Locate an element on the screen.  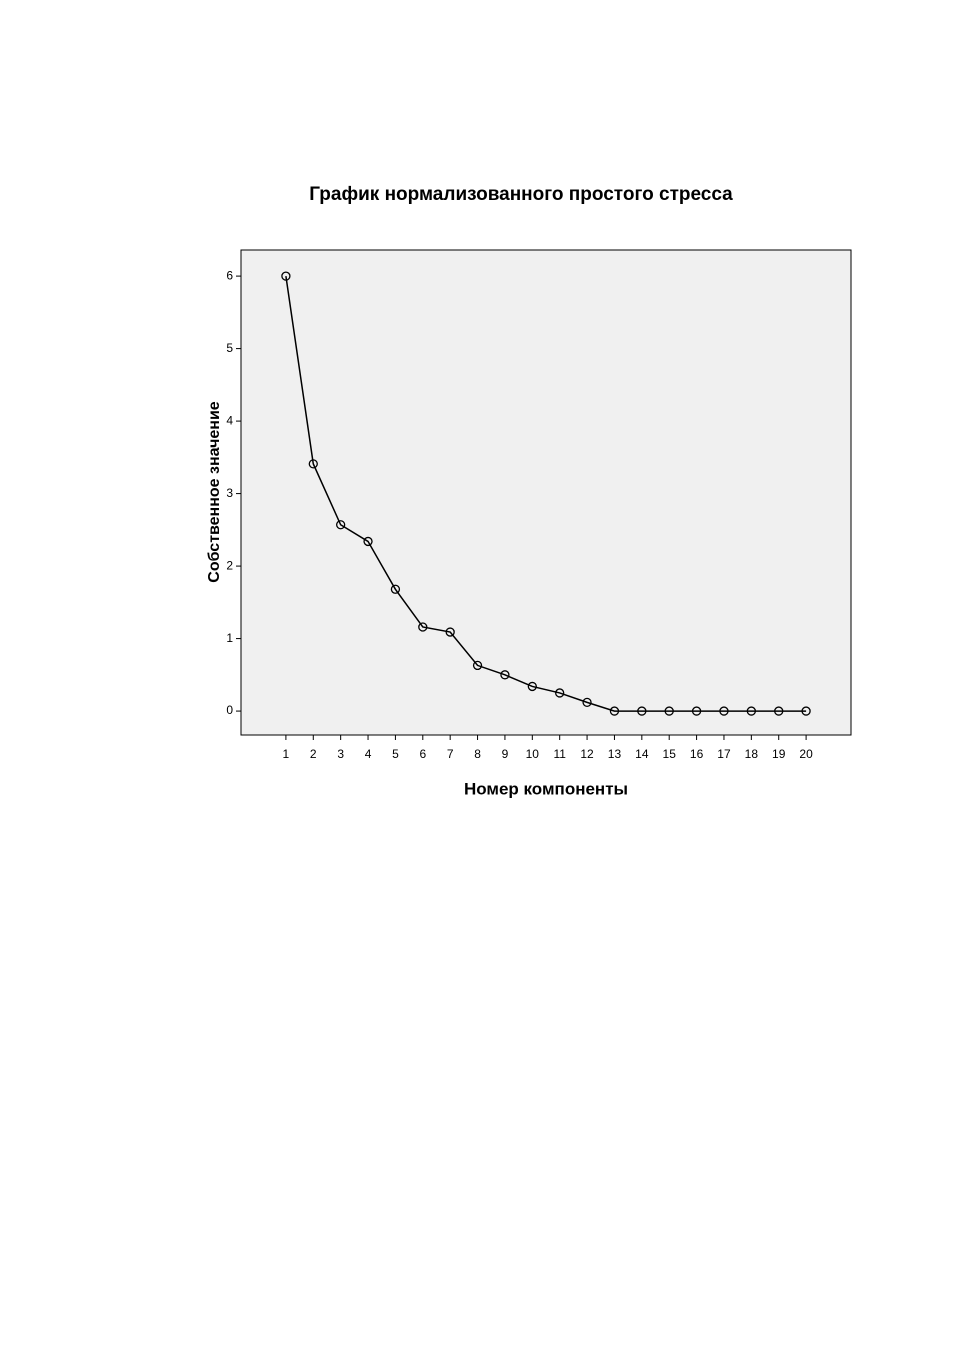
x-tick-label: 10 is located at coordinates (533, 754).